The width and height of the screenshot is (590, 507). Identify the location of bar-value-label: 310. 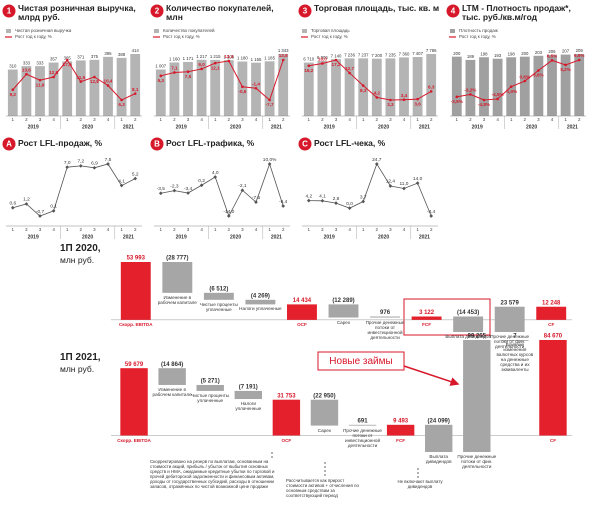
(13, 66).